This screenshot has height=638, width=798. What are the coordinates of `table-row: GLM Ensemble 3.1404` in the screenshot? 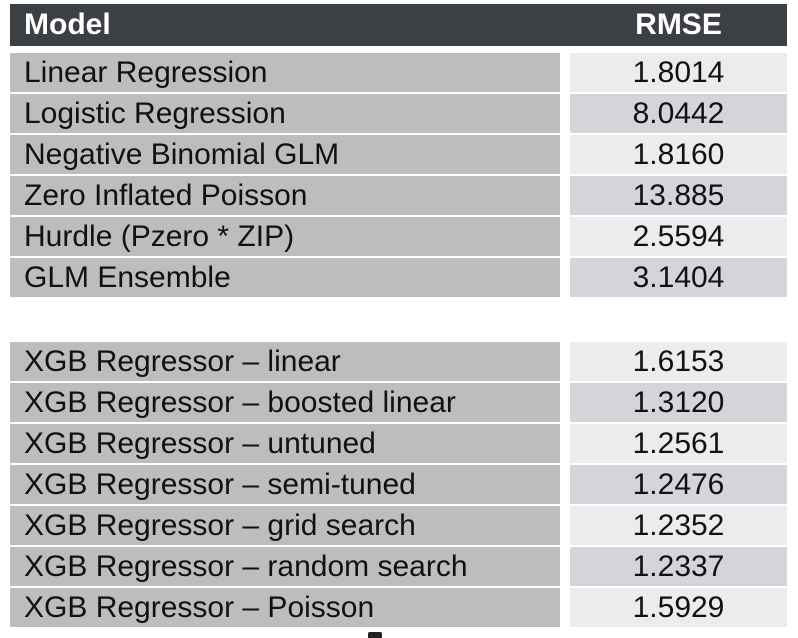 It's located at (398, 277).